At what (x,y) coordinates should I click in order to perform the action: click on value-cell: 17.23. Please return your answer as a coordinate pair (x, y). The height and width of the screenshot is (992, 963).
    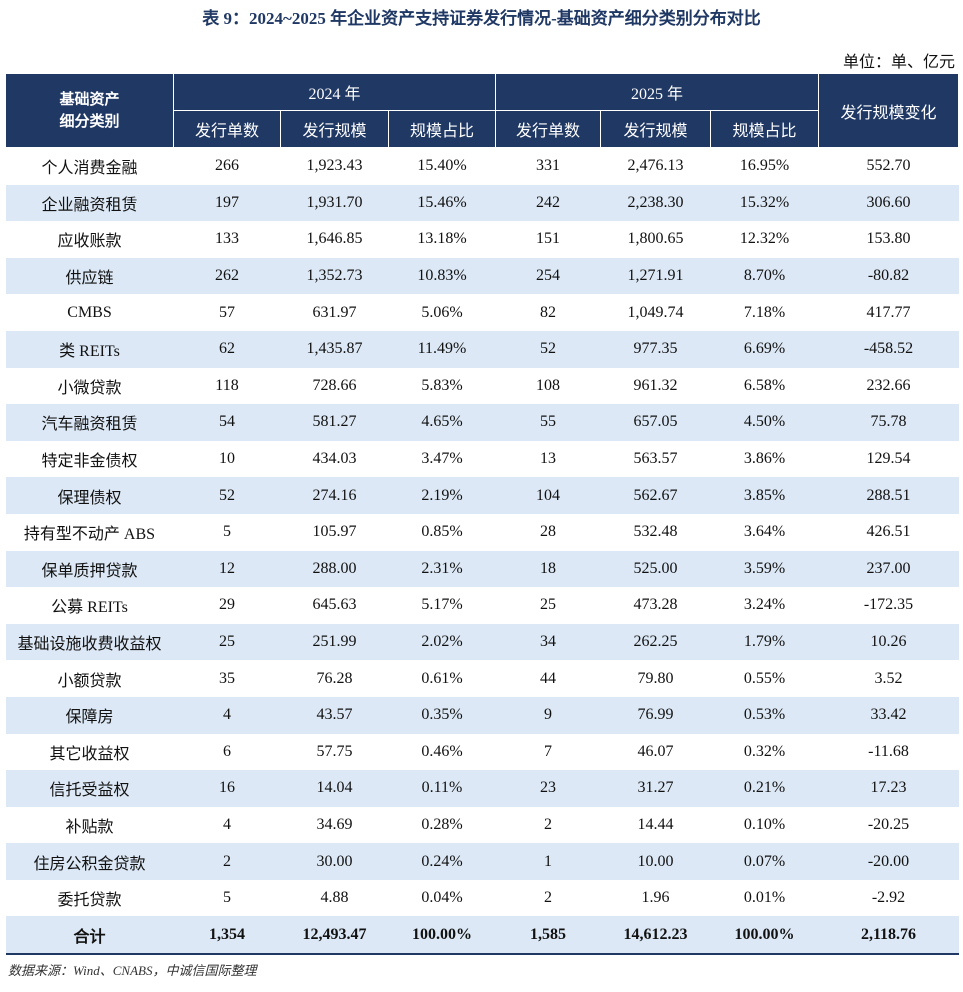
    Looking at the image, I should click on (888, 788).